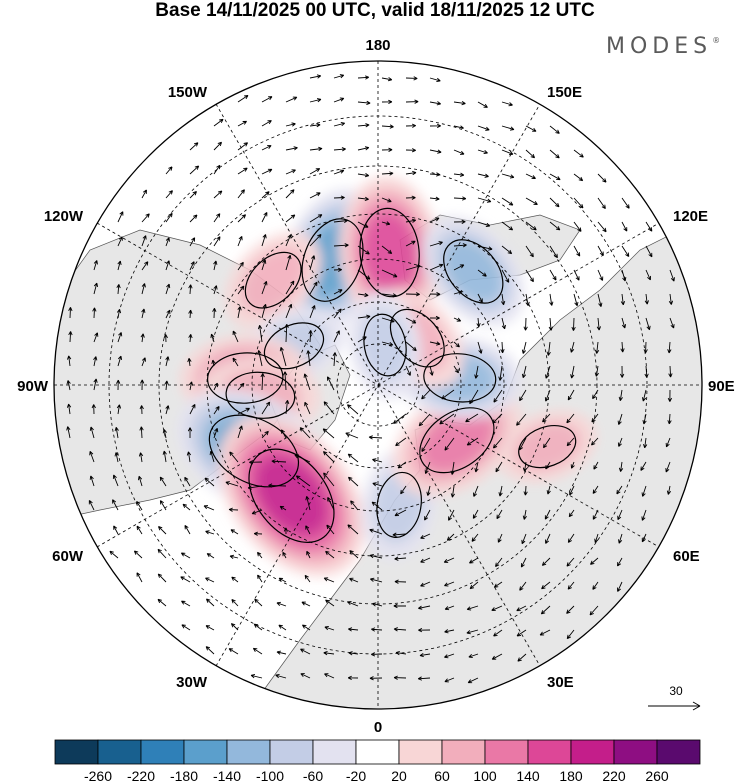 The width and height of the screenshot is (750, 783). I want to click on lon-label-180: 180, so click(377, 45).